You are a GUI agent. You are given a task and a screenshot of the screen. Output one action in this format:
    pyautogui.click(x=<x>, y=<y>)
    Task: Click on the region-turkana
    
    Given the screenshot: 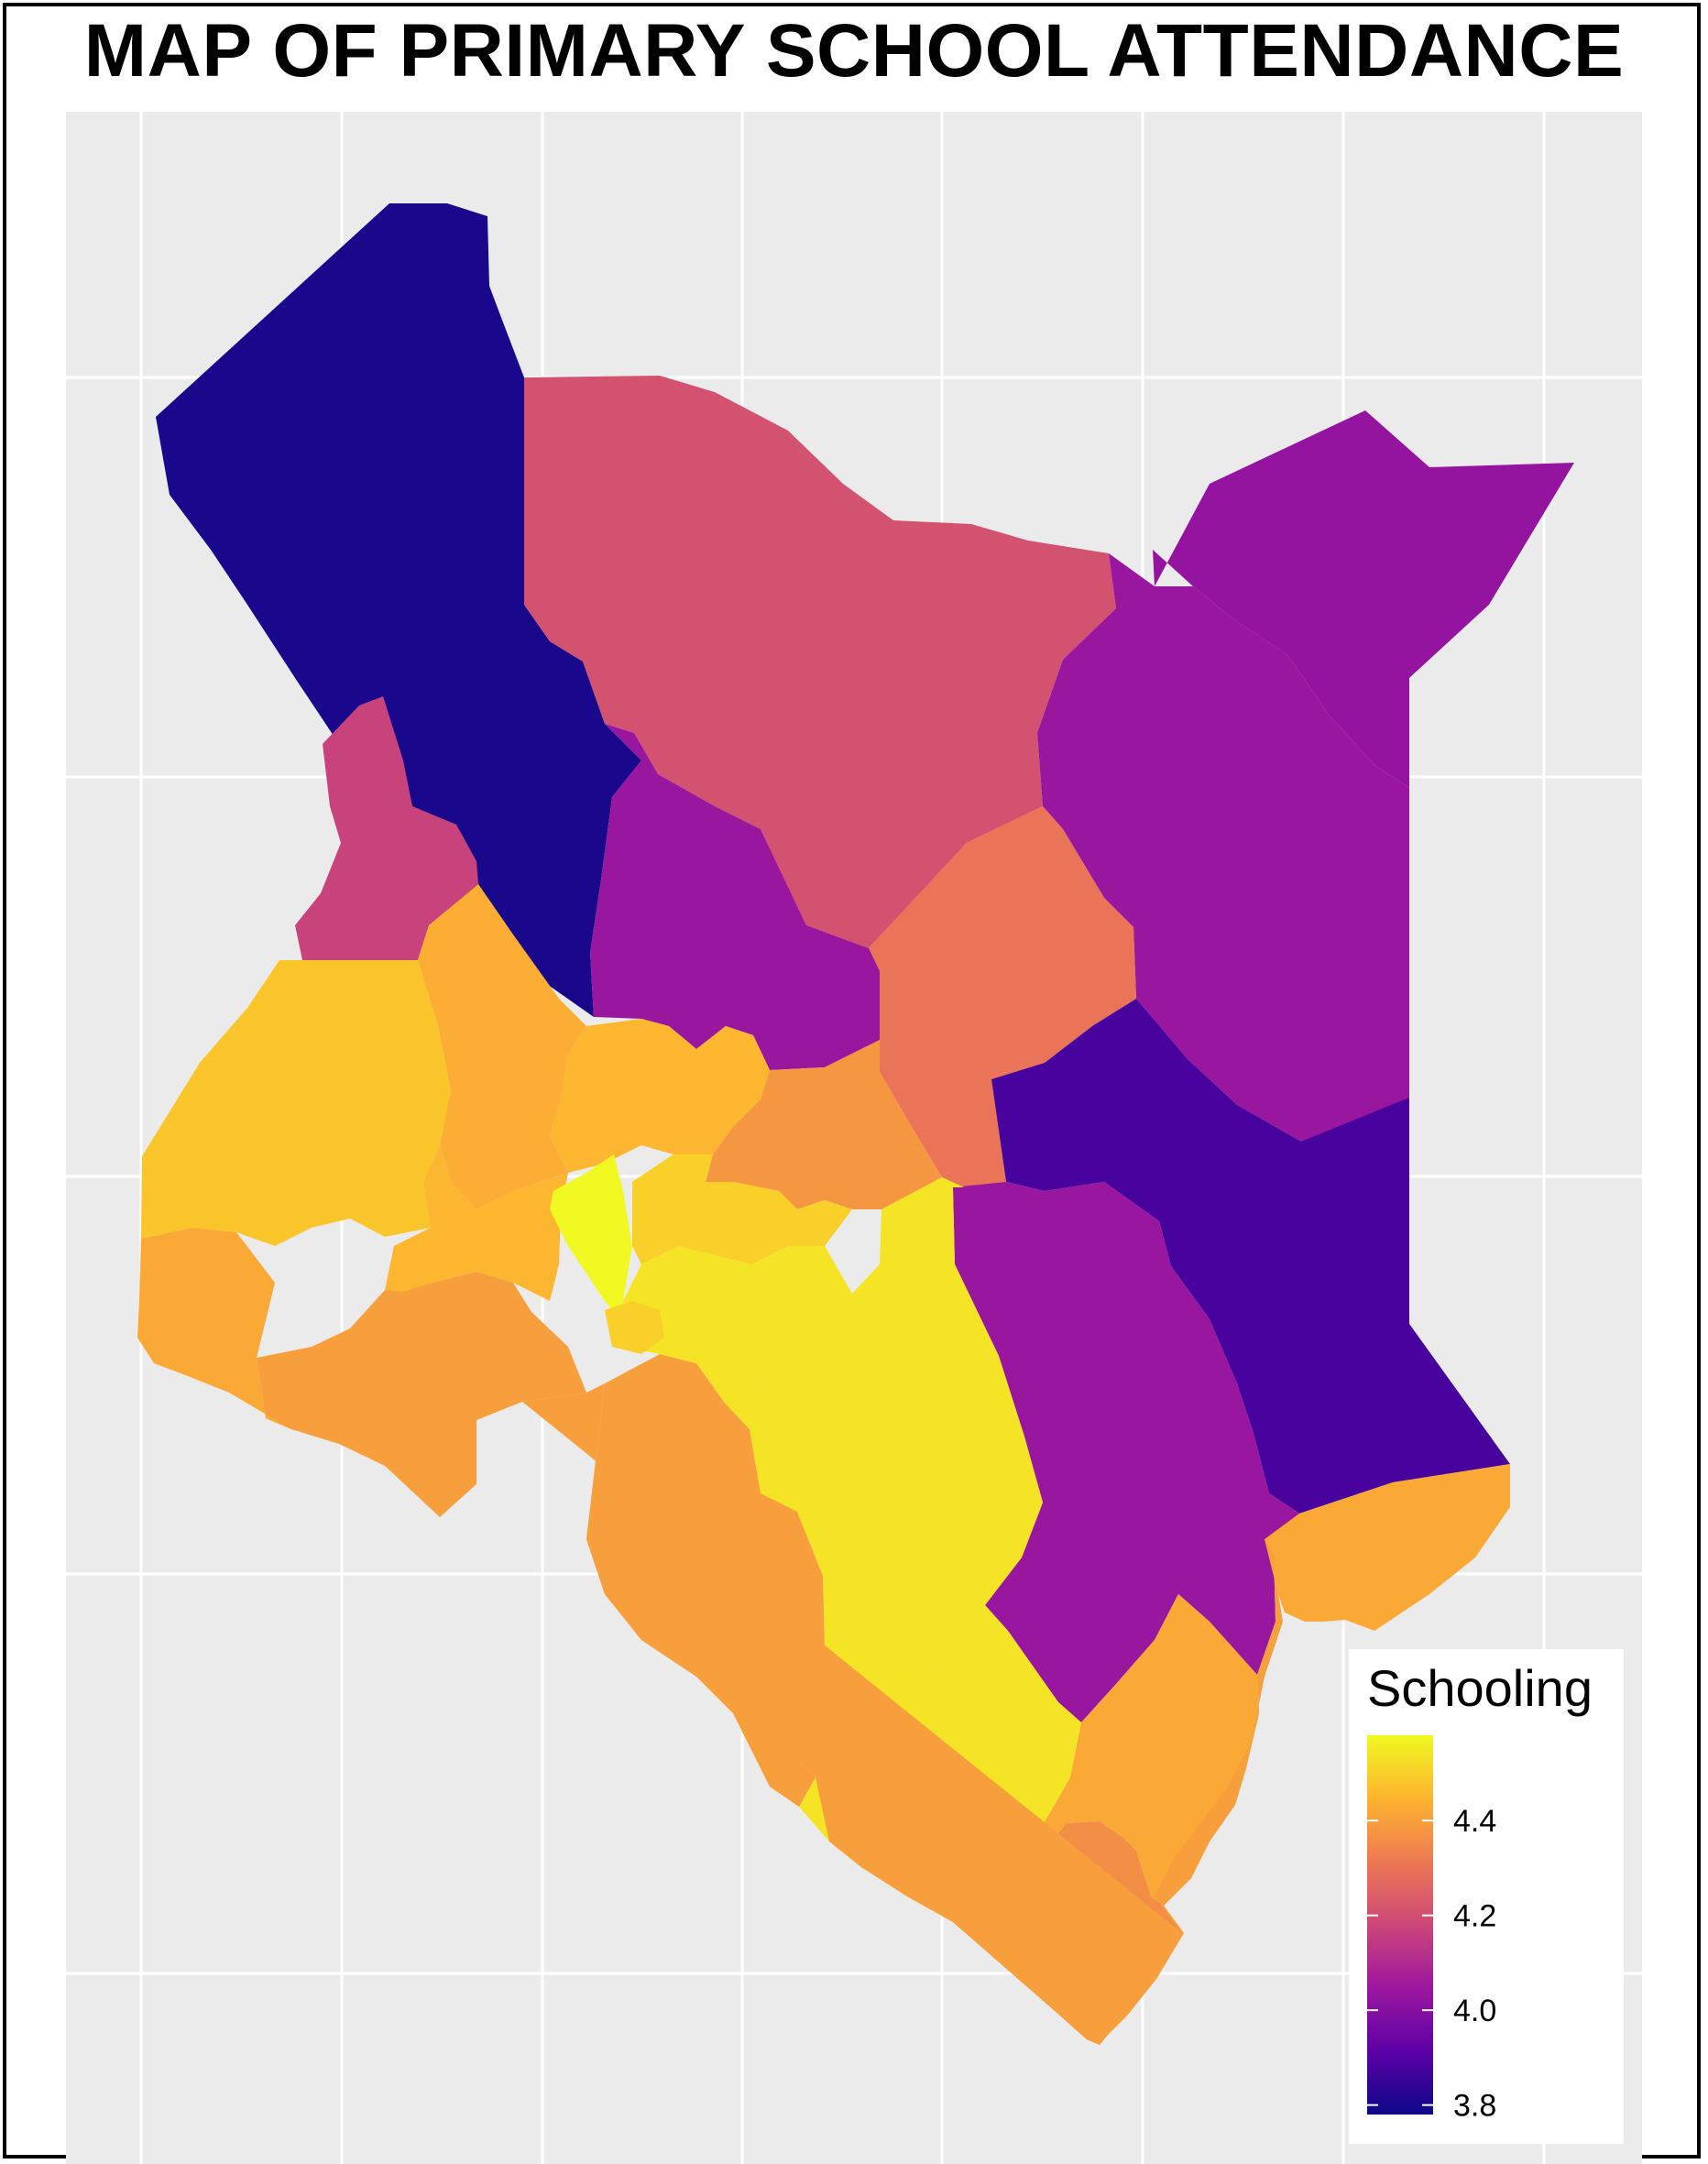 What is the action you would take?
    pyautogui.click(x=398, y=610)
    